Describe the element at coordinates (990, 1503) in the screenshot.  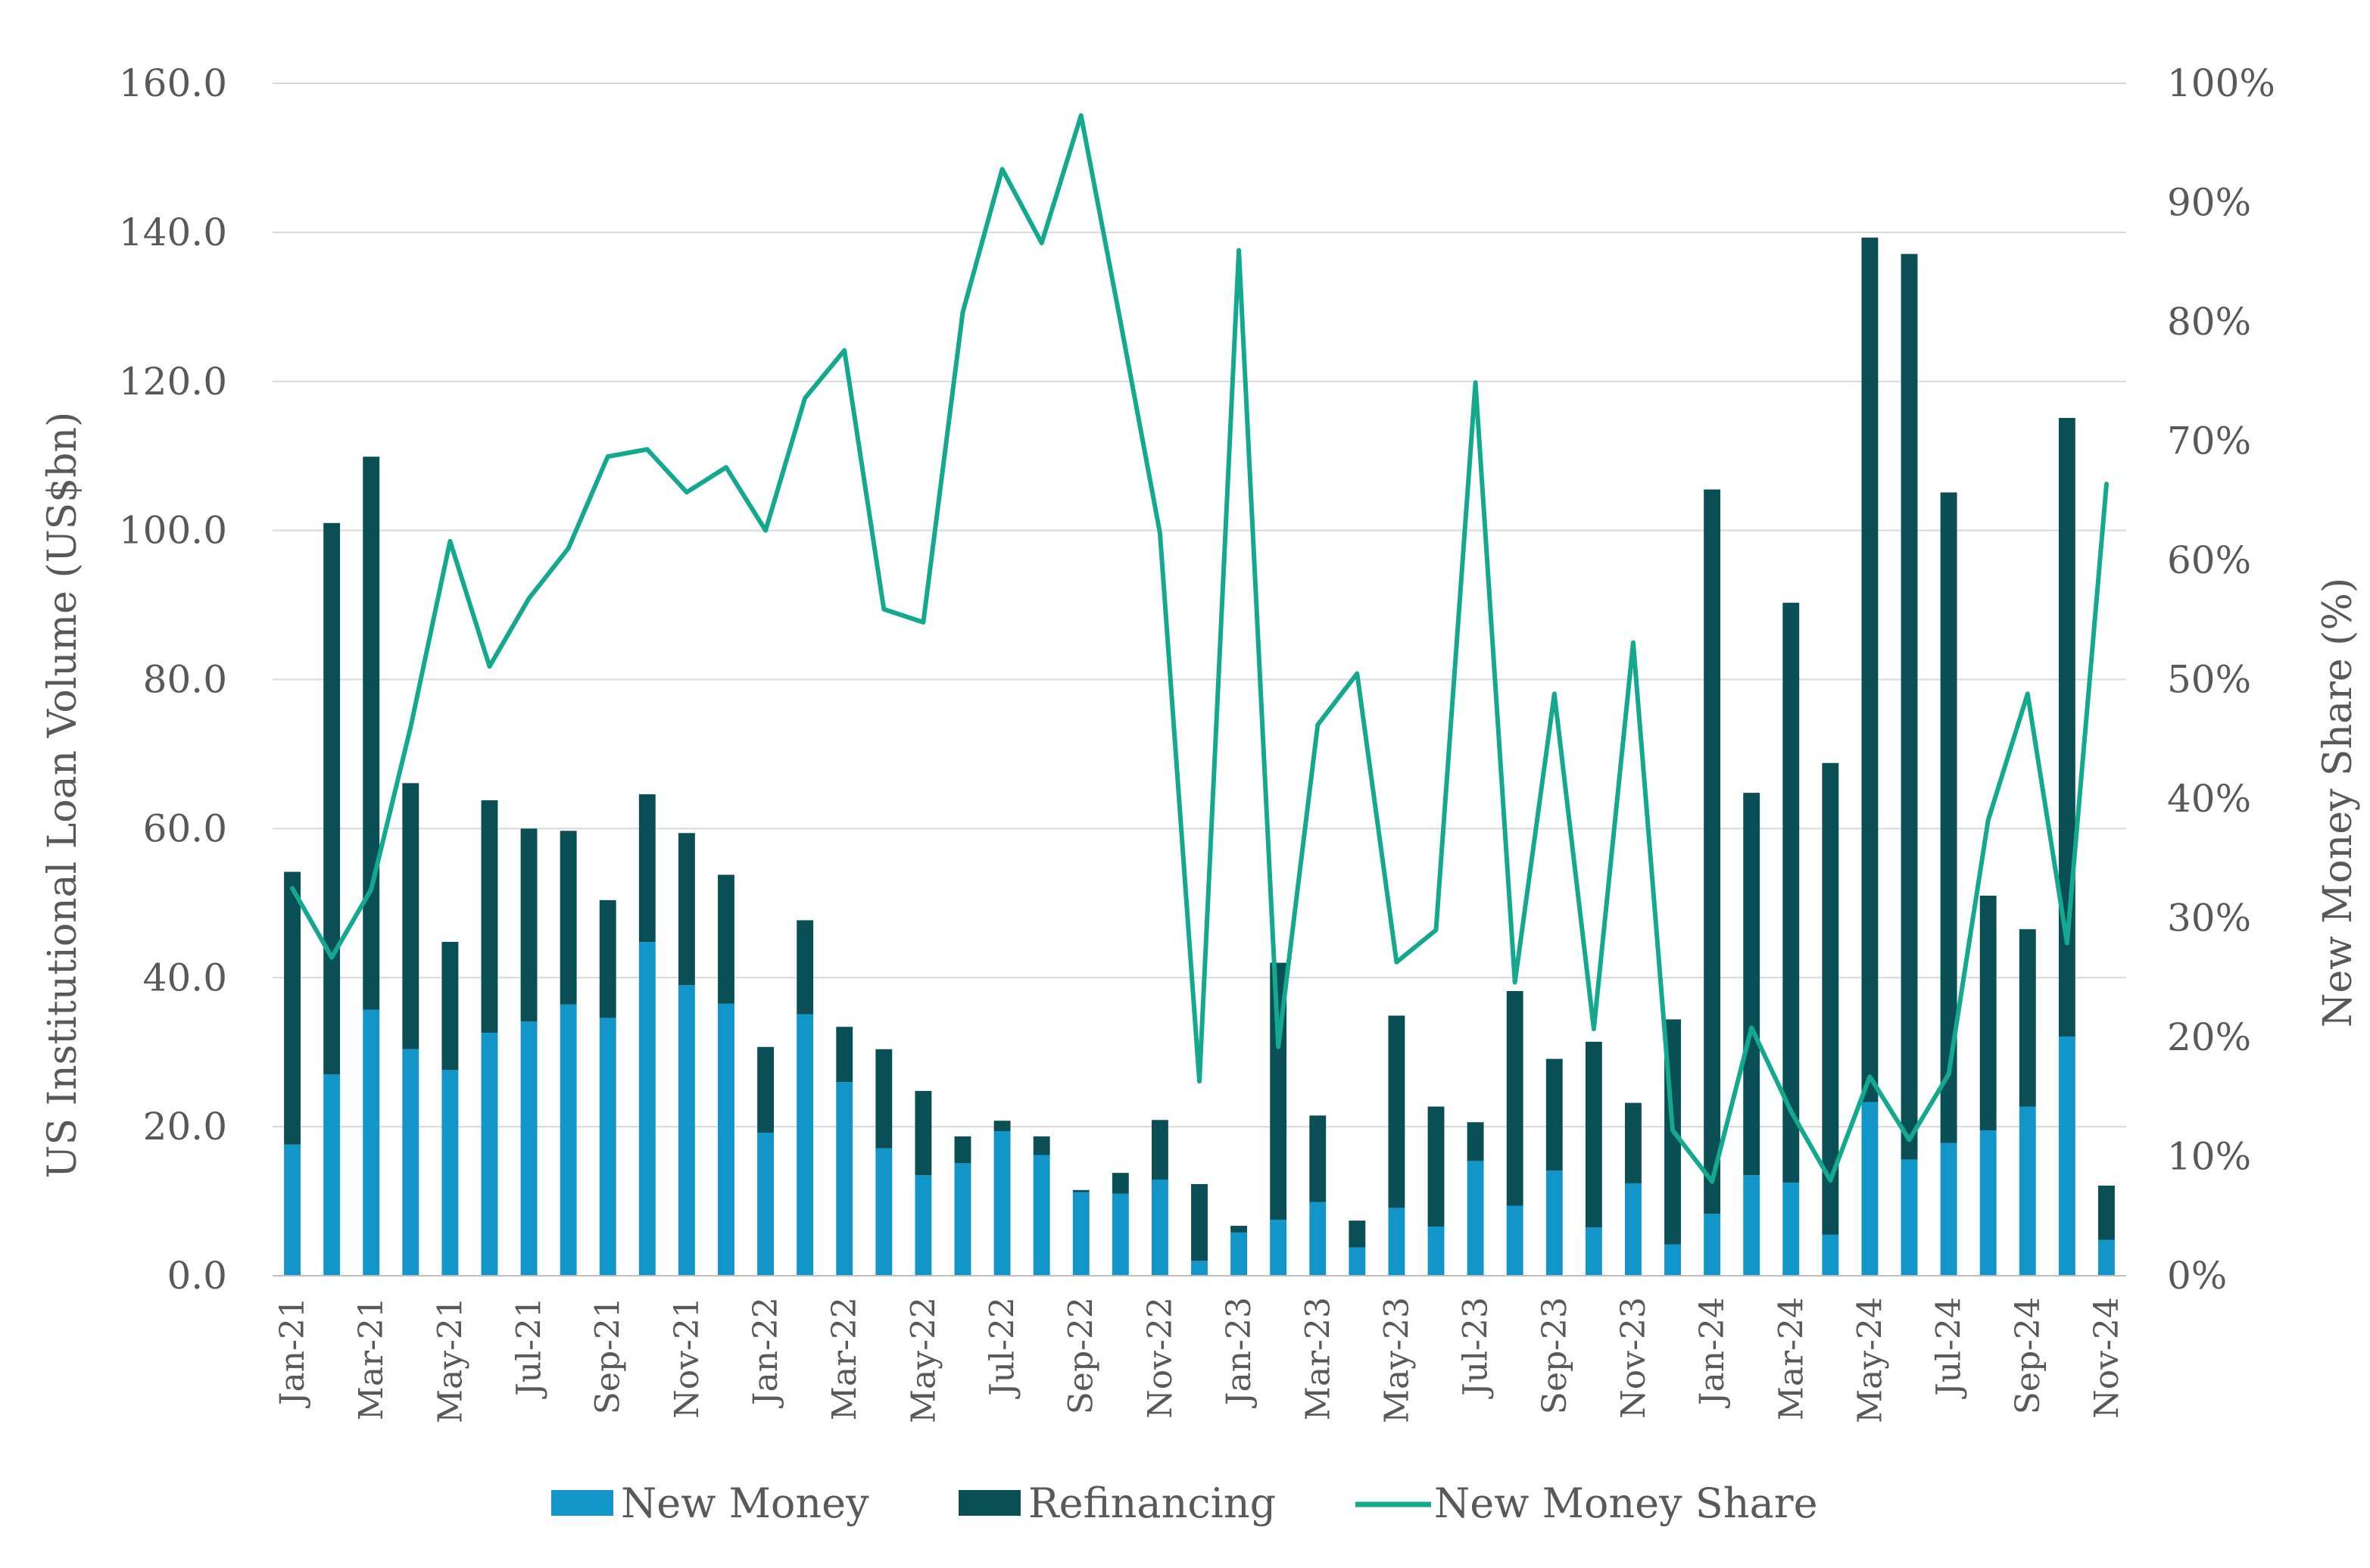
I see `legend-swatch` at that location.